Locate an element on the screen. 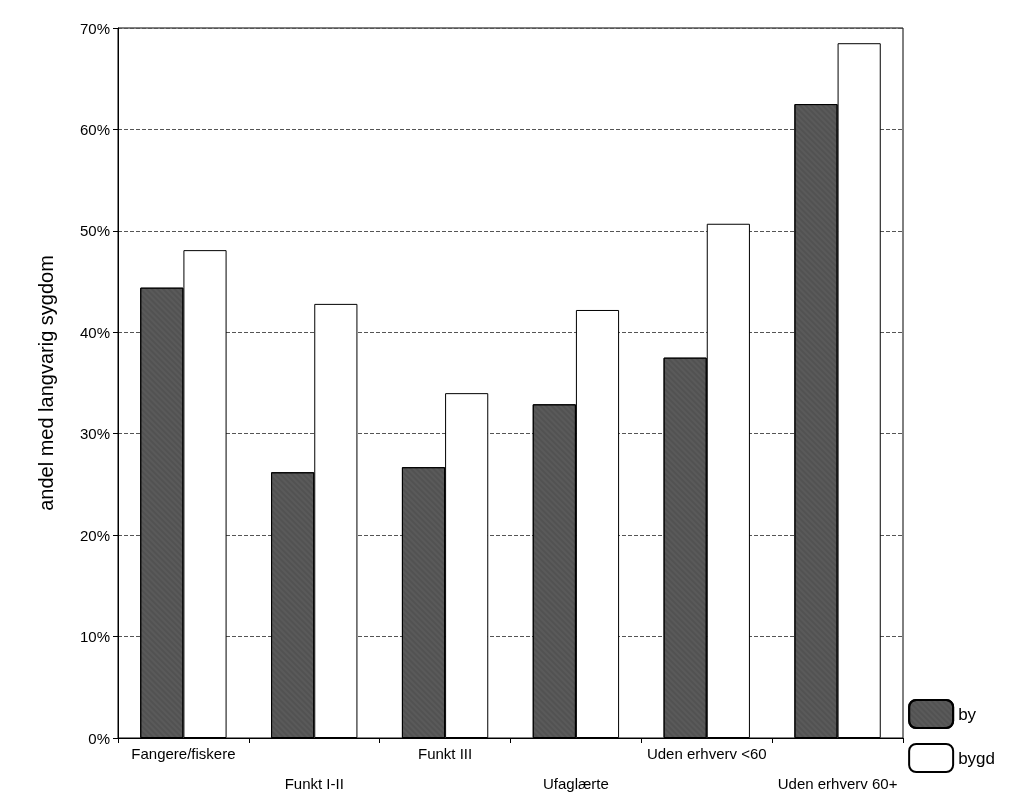 The image size is (1017, 806). x-tick-label: Funkt III is located at coordinates (445, 753).